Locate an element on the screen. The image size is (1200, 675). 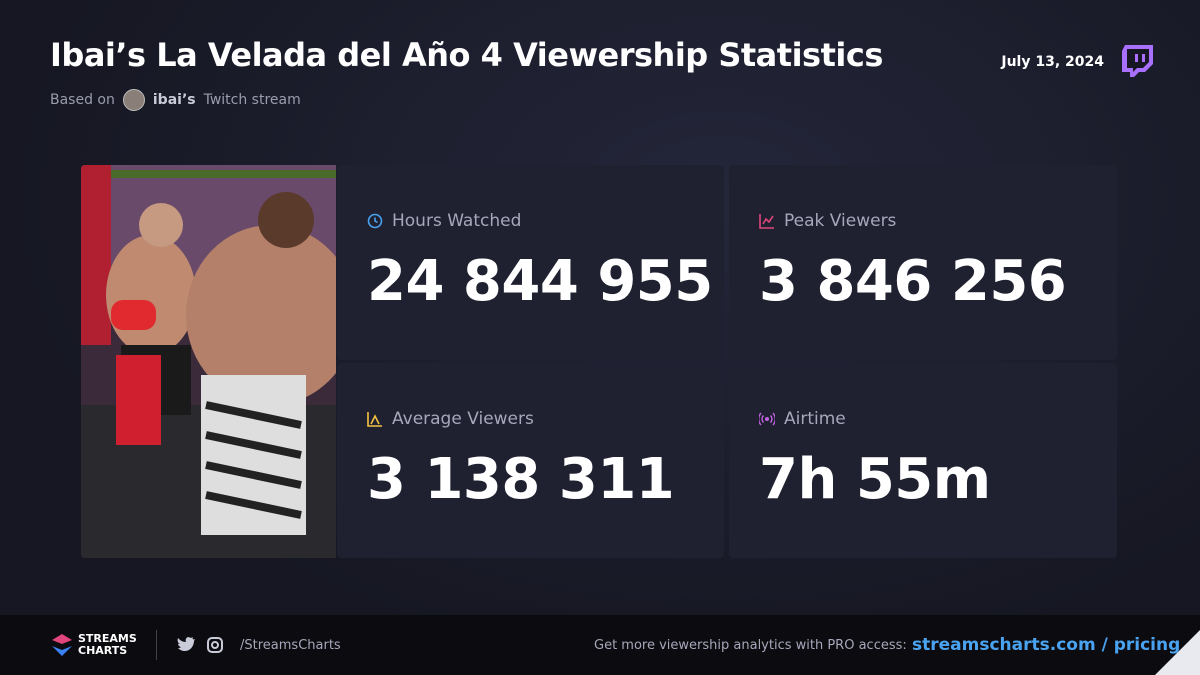
channel-name: ibai’s is located at coordinates (174, 100).